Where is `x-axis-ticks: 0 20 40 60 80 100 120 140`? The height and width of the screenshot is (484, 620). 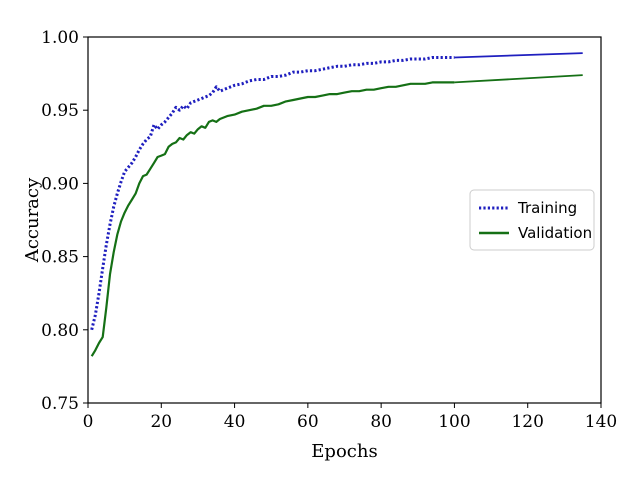
x-axis-ticks: 0 20 40 60 80 100 120 140 is located at coordinates (350, 417).